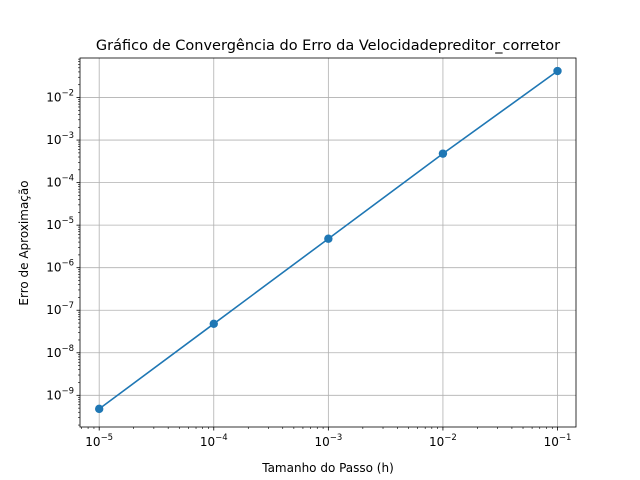 The image size is (640, 480). I want to click on y-tick-label: 10⁻⁴, so click(60, 182).